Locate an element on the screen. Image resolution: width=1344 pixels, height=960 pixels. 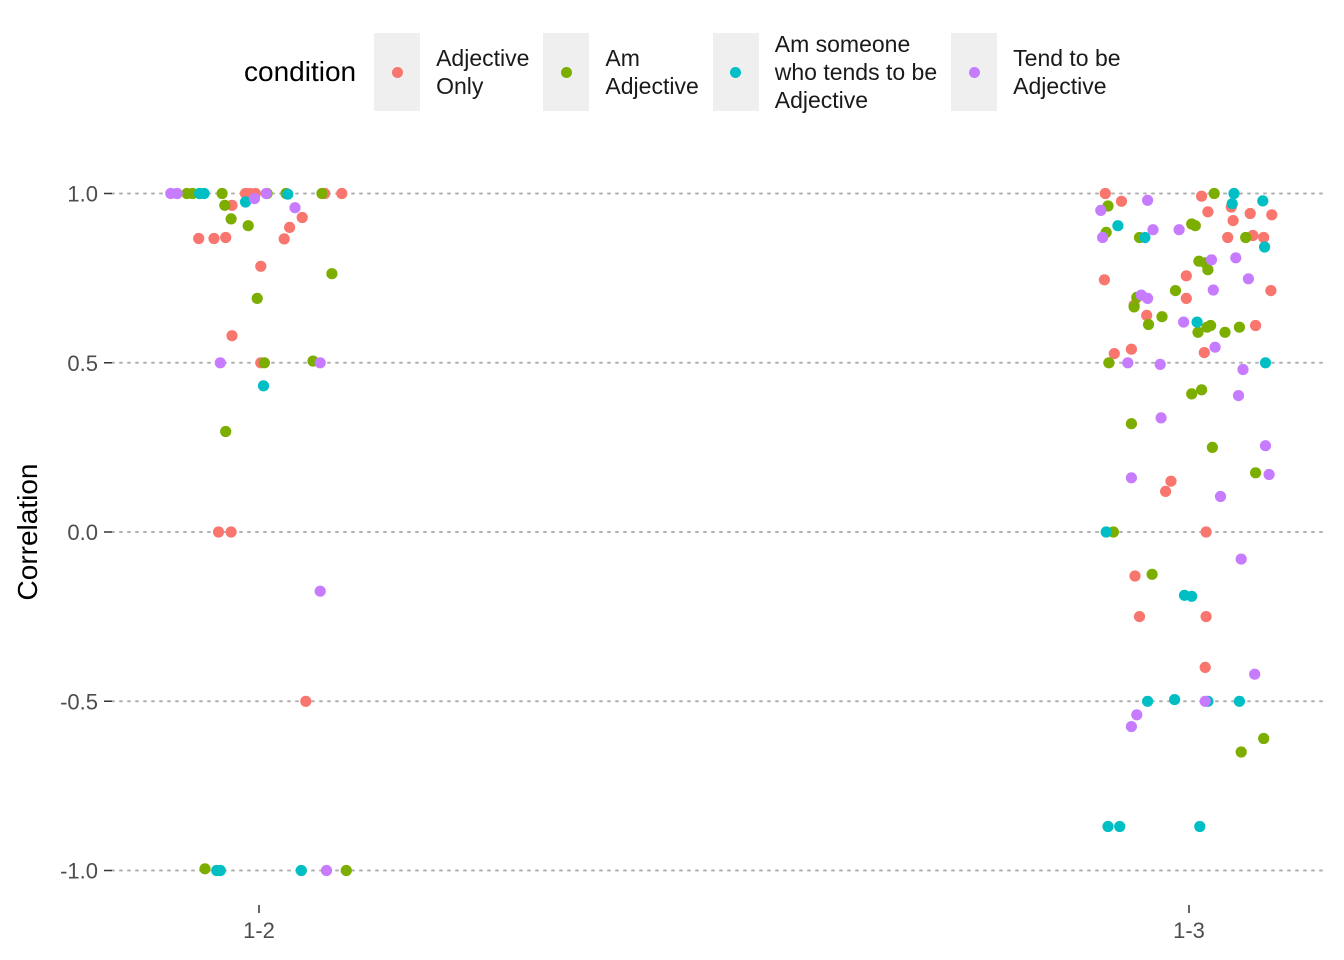
legend-item-am-someone: Am someone who tends to be Adjective is located at coordinates (825, 72).